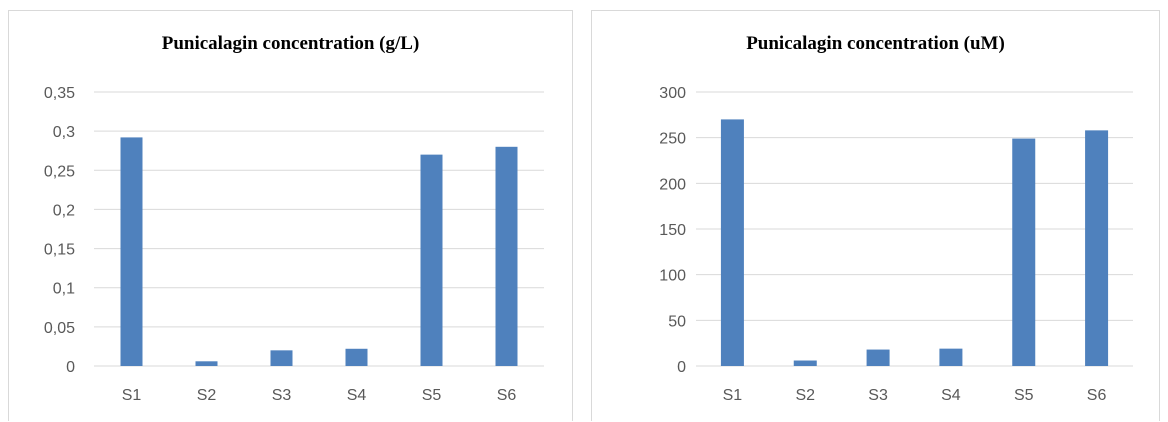 Image resolution: width=1168 pixels, height=422 pixels. Describe the element at coordinates (59, 328) in the screenshot. I see `y-tick-label: 0,05` at that location.